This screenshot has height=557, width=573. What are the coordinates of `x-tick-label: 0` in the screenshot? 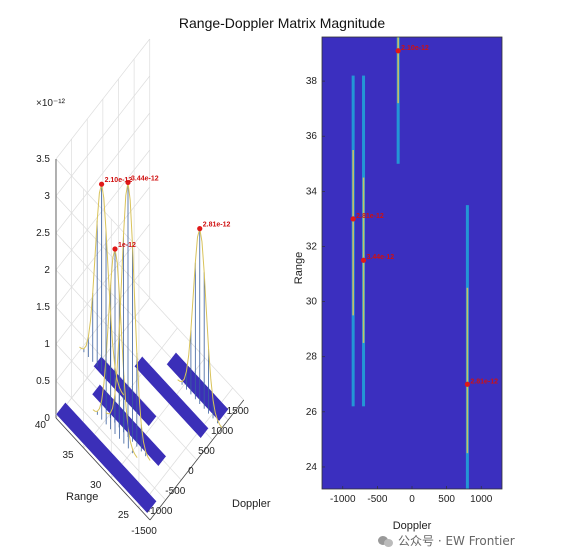 It's located at (191, 471).